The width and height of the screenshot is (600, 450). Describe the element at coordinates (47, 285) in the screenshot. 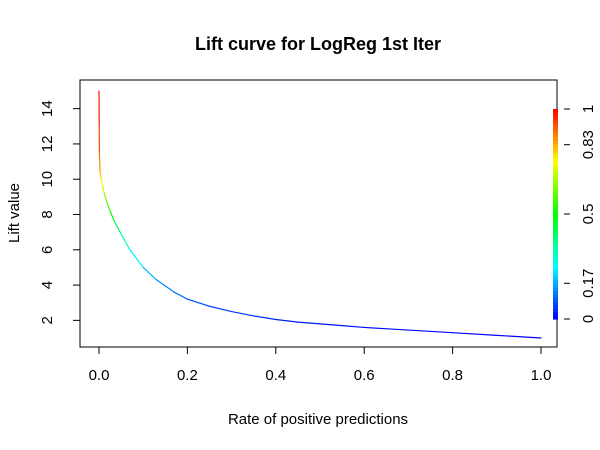

I see `y-tick-label: 4` at that location.